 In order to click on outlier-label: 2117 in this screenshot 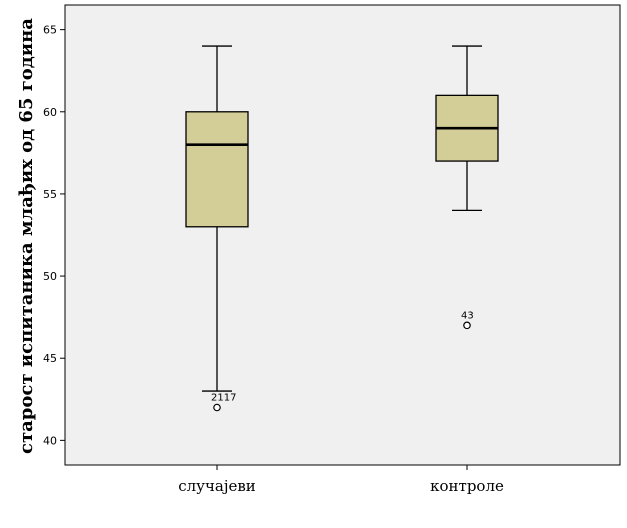, I will do `click(223, 398)`.